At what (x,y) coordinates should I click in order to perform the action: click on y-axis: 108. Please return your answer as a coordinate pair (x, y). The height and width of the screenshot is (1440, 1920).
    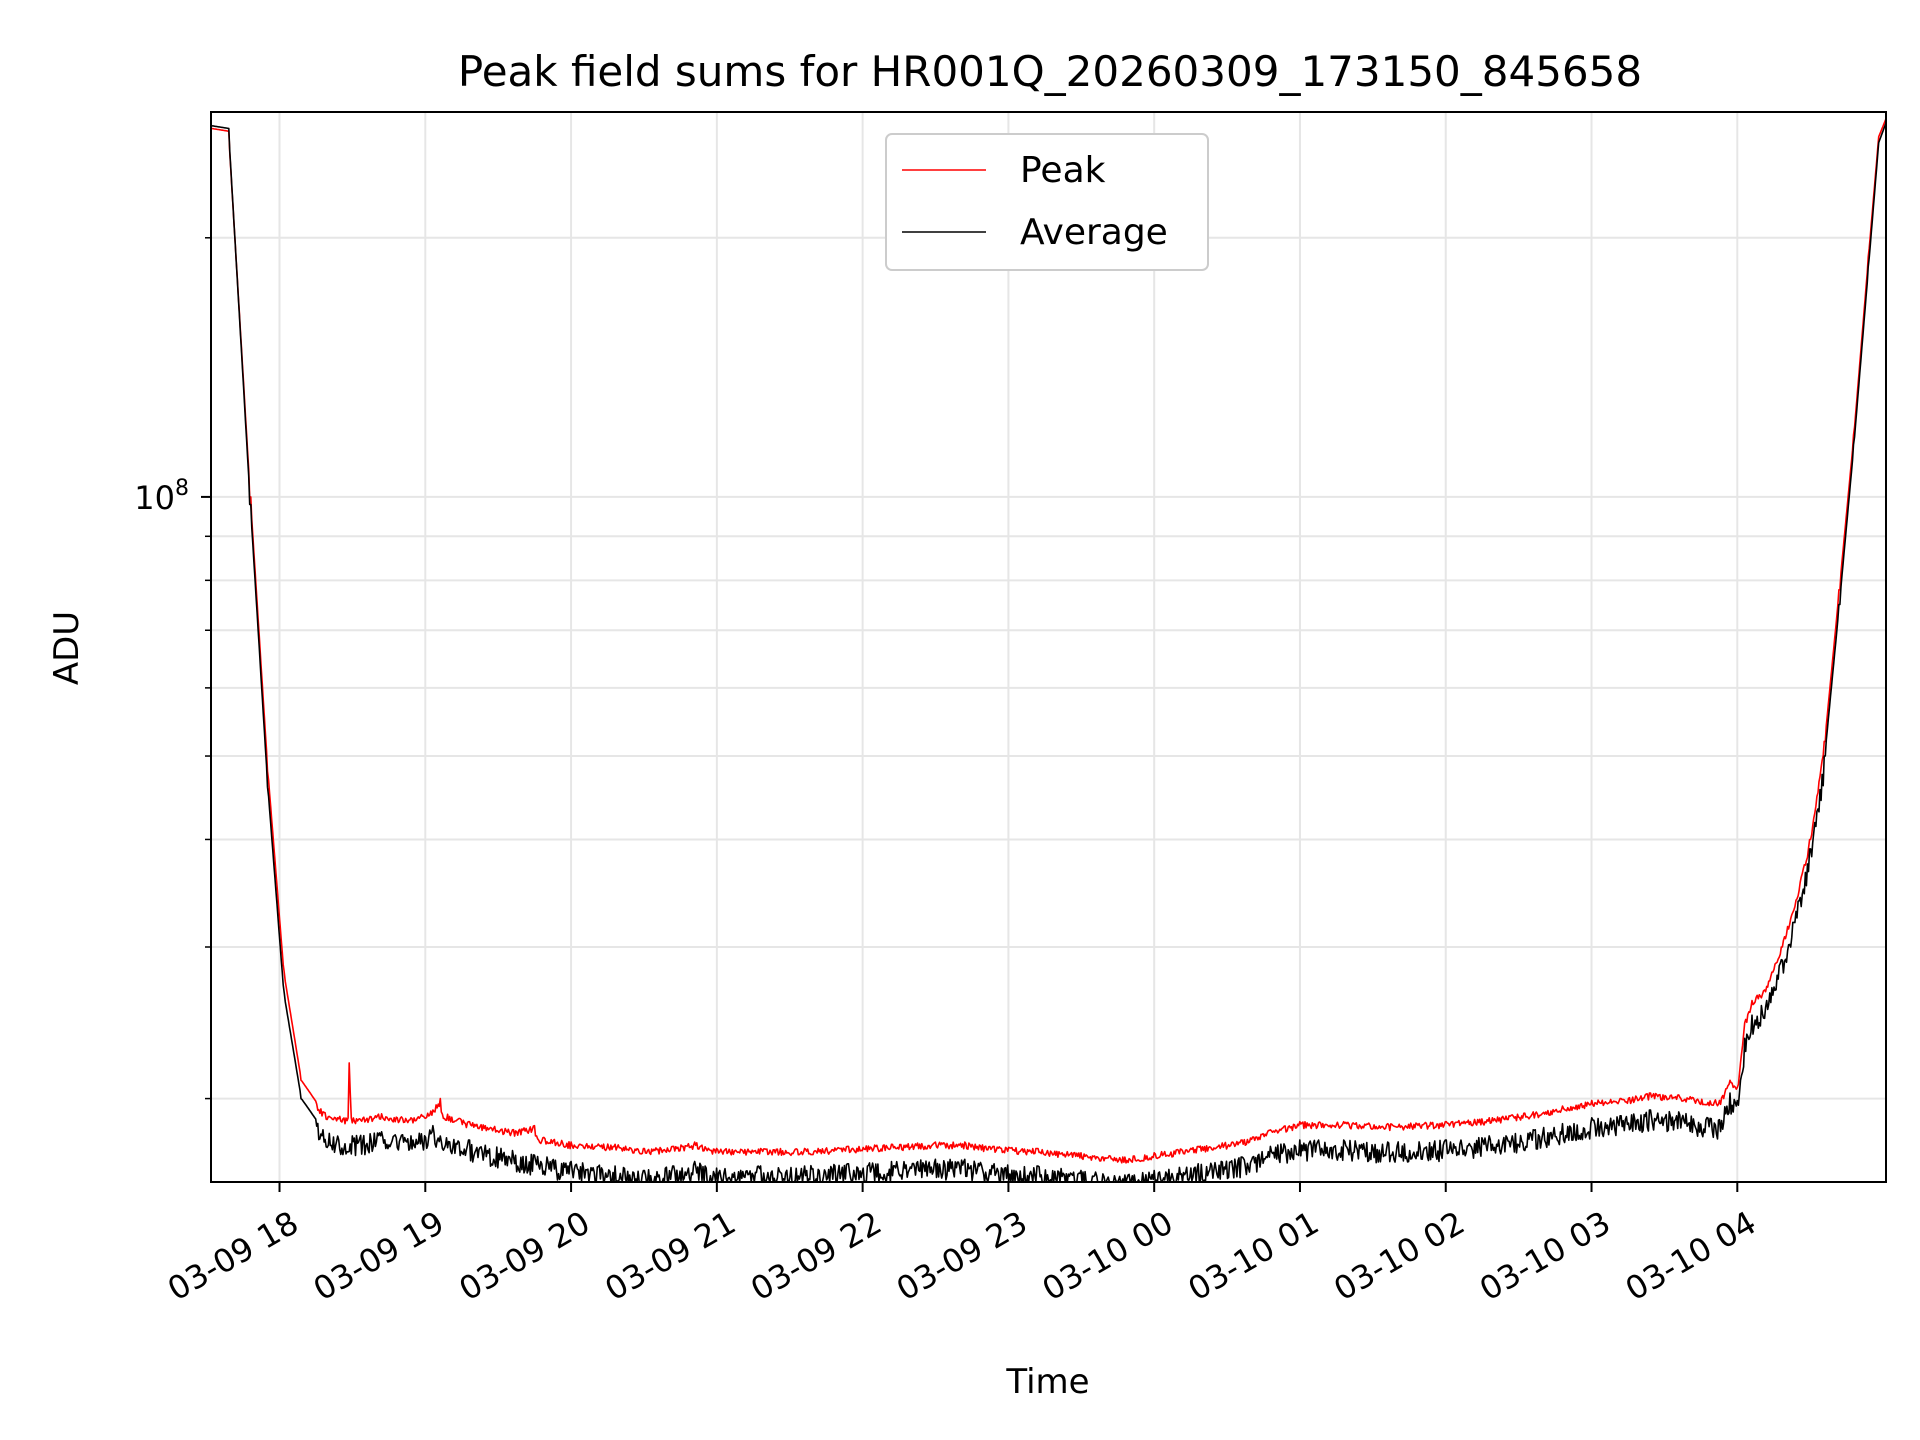
    Looking at the image, I should click on (172, 668).